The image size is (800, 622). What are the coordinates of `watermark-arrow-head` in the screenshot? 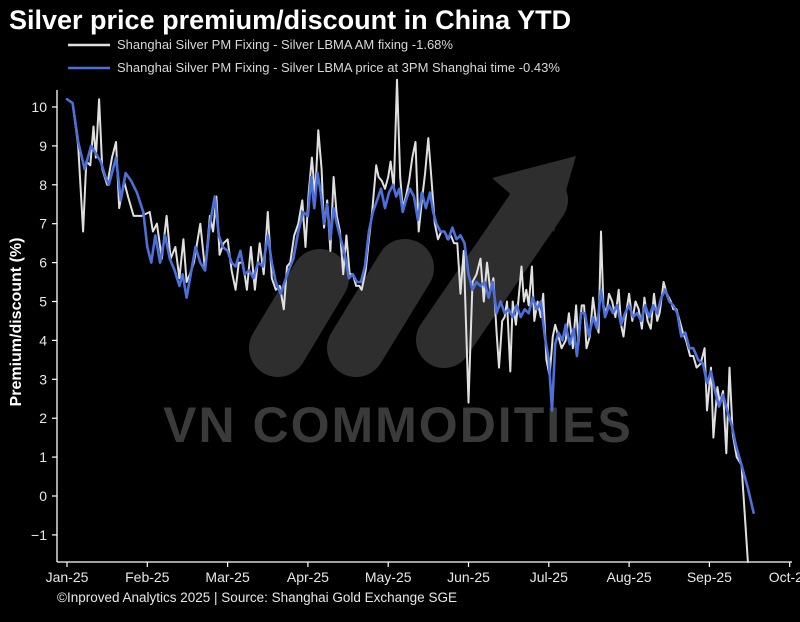 It's located at (534, 194).